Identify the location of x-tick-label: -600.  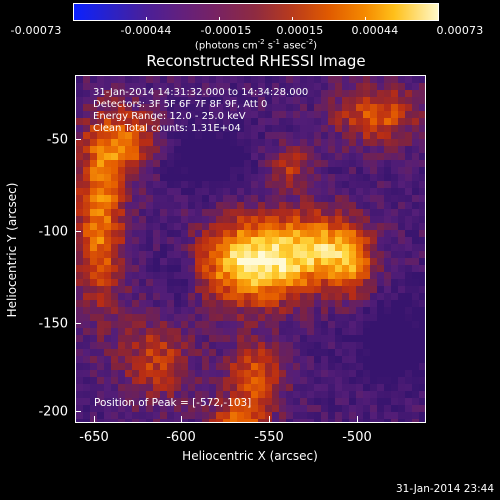
(181, 437).